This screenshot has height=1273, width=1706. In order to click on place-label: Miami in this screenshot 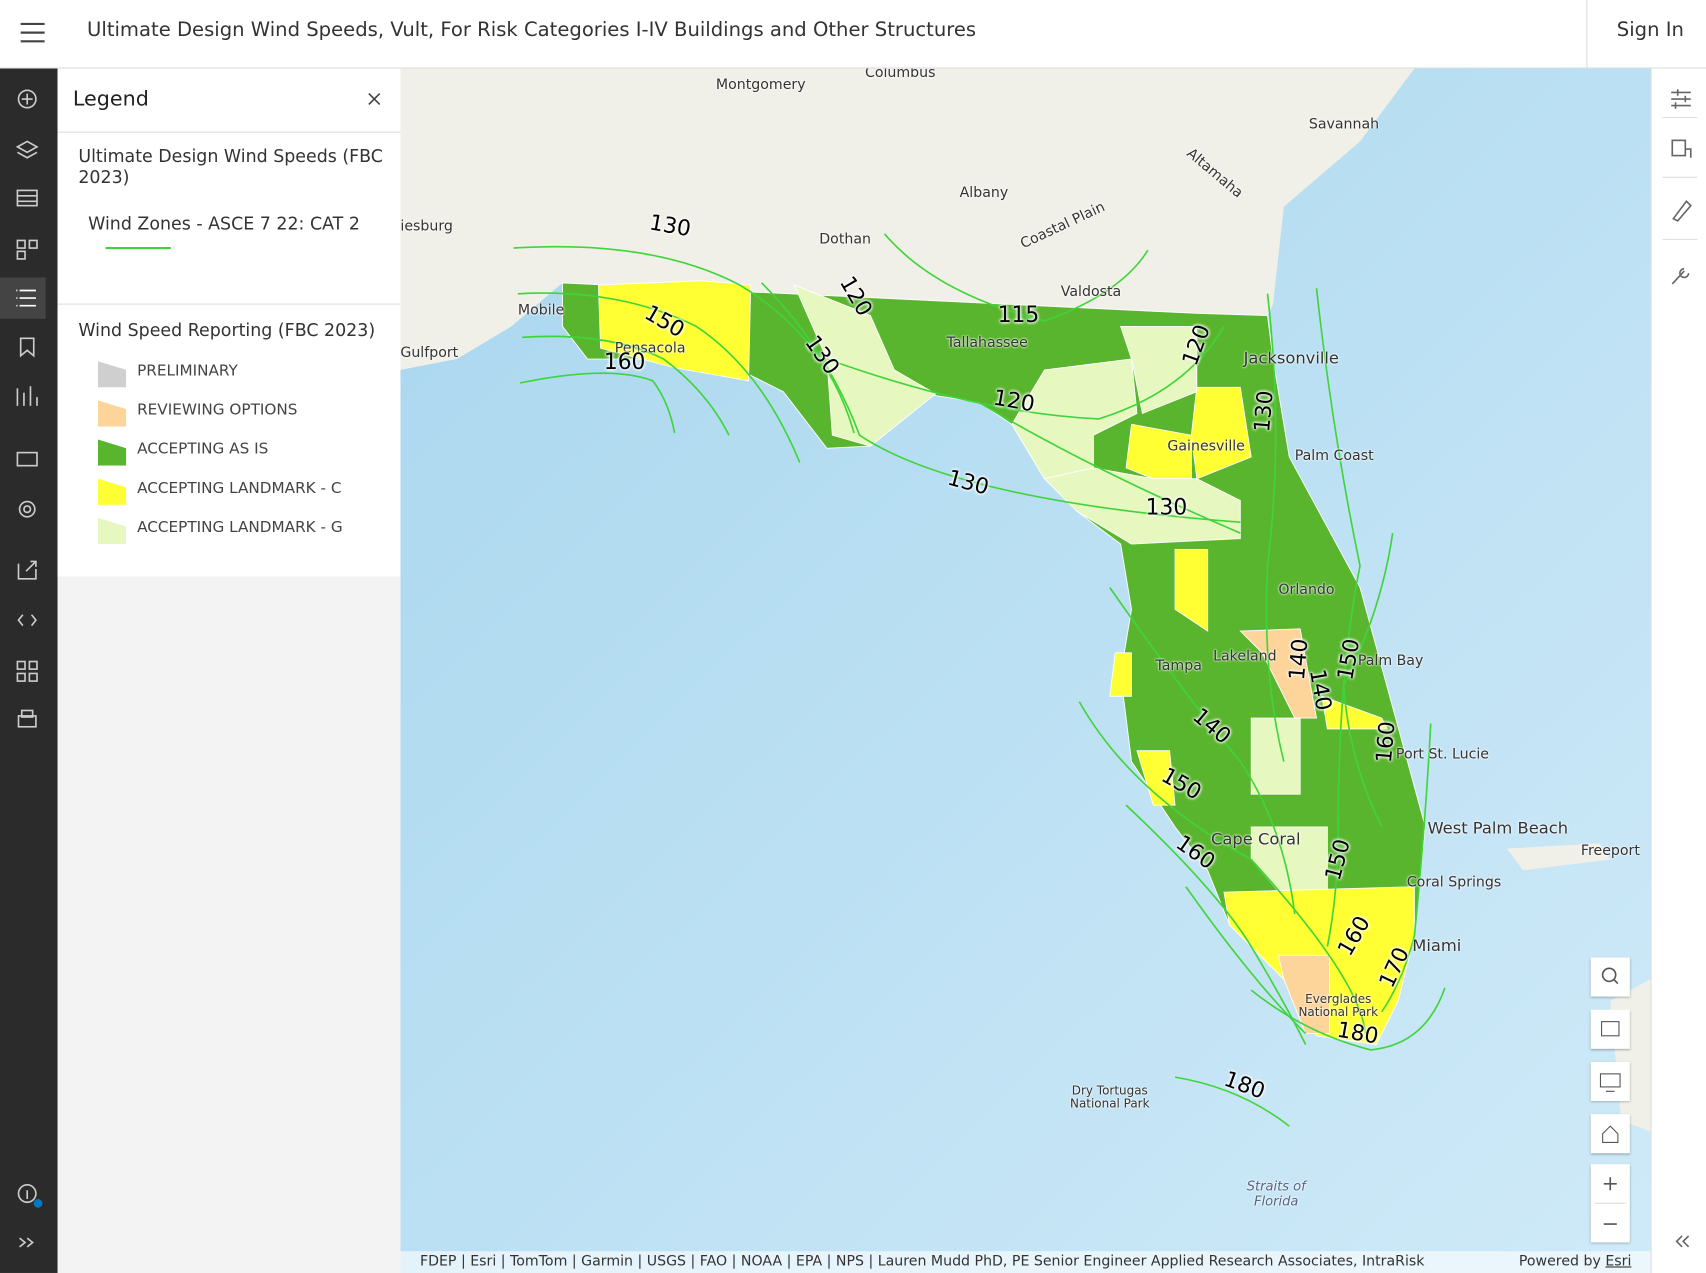, I will do `click(1437, 945)`.